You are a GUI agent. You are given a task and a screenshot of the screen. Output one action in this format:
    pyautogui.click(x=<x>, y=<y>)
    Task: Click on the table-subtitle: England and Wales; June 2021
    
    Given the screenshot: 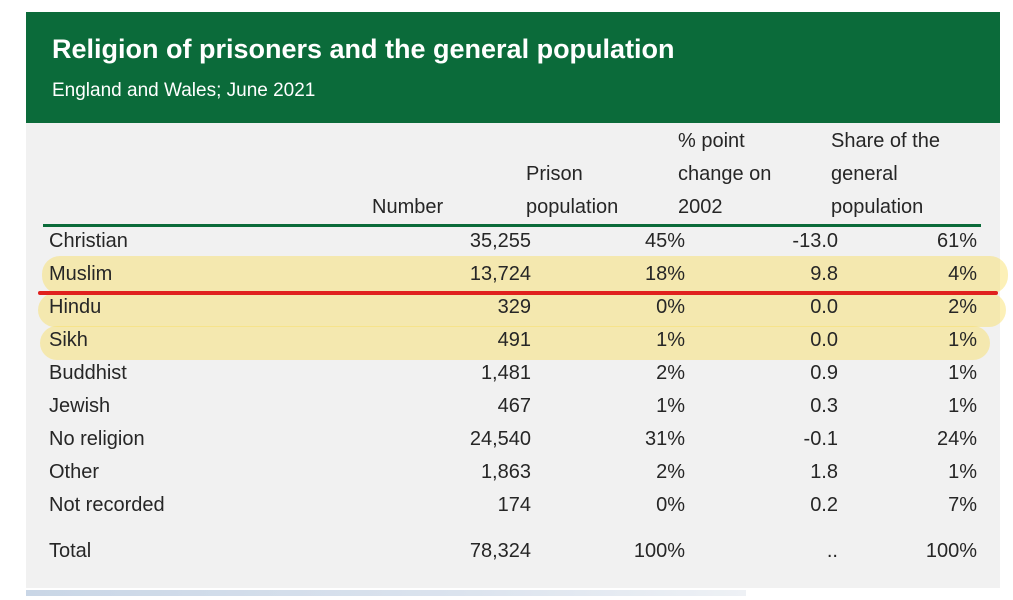 What is the action you would take?
    pyautogui.click(x=184, y=90)
    